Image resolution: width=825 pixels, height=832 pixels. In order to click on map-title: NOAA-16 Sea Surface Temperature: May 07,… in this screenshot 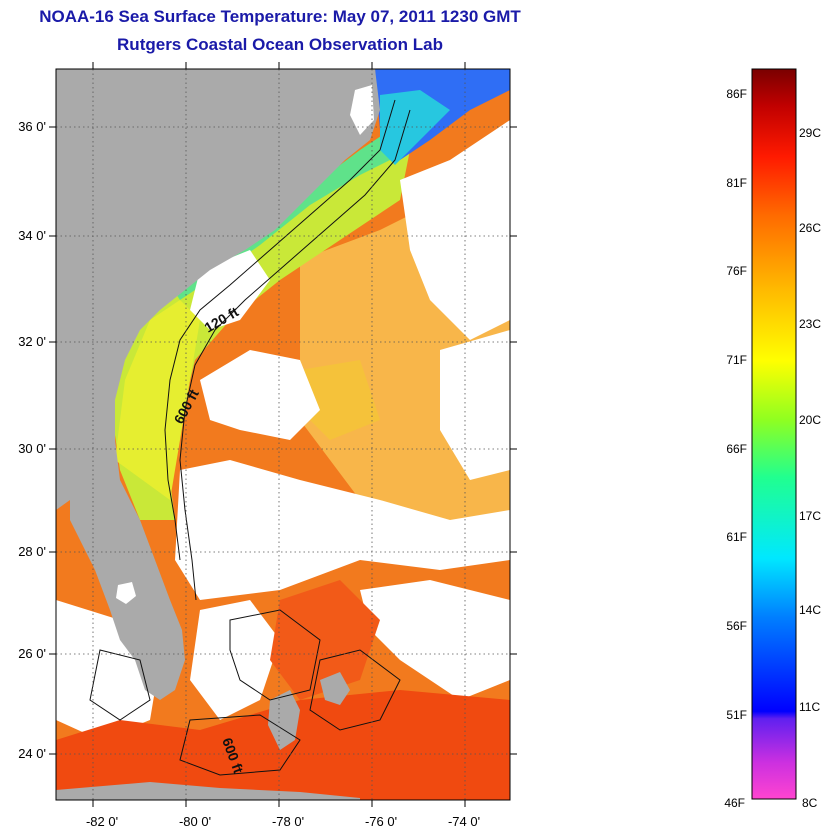, I will do `click(280, 16)`.